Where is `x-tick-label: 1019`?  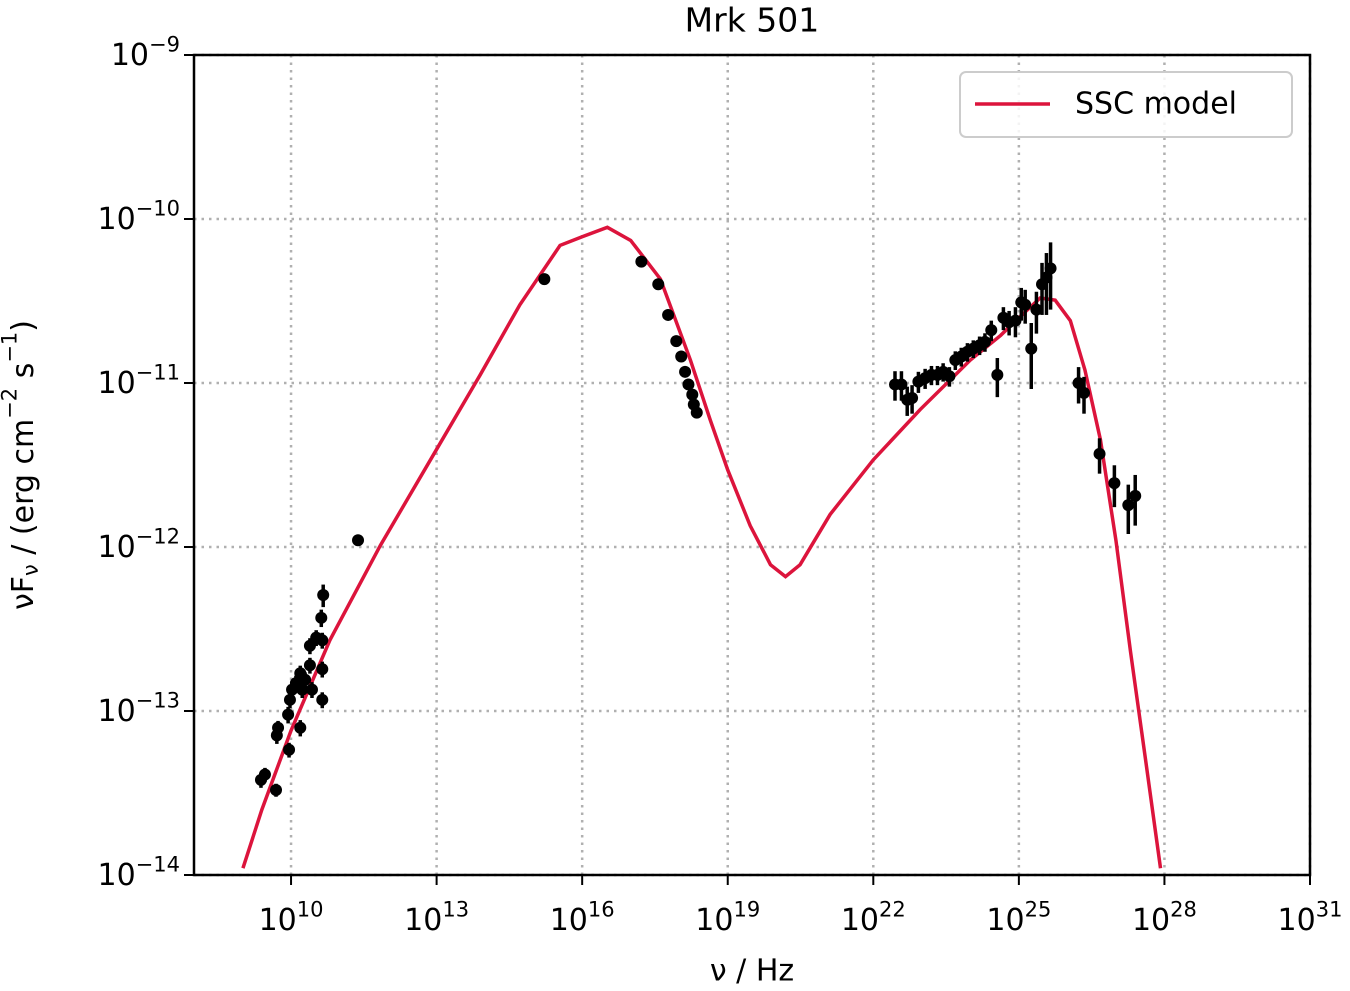 x-tick-label: 1019 is located at coordinates (727, 918).